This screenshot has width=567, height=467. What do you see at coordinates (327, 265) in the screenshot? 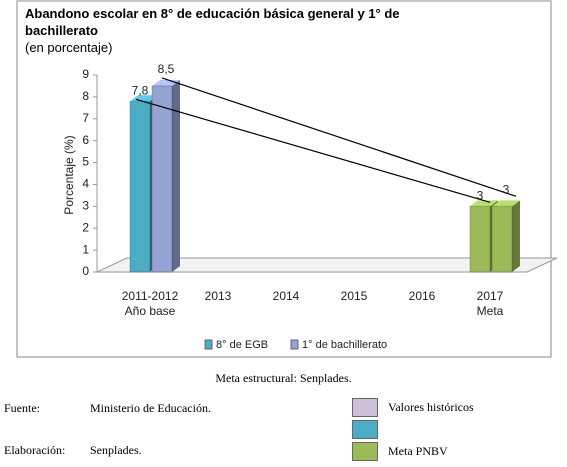
I see `floor` at bounding box center [327, 265].